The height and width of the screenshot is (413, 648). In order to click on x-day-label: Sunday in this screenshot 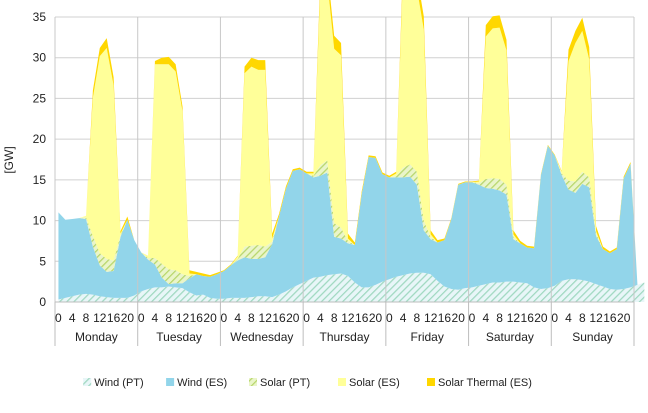, I will do `click(592, 337)`.